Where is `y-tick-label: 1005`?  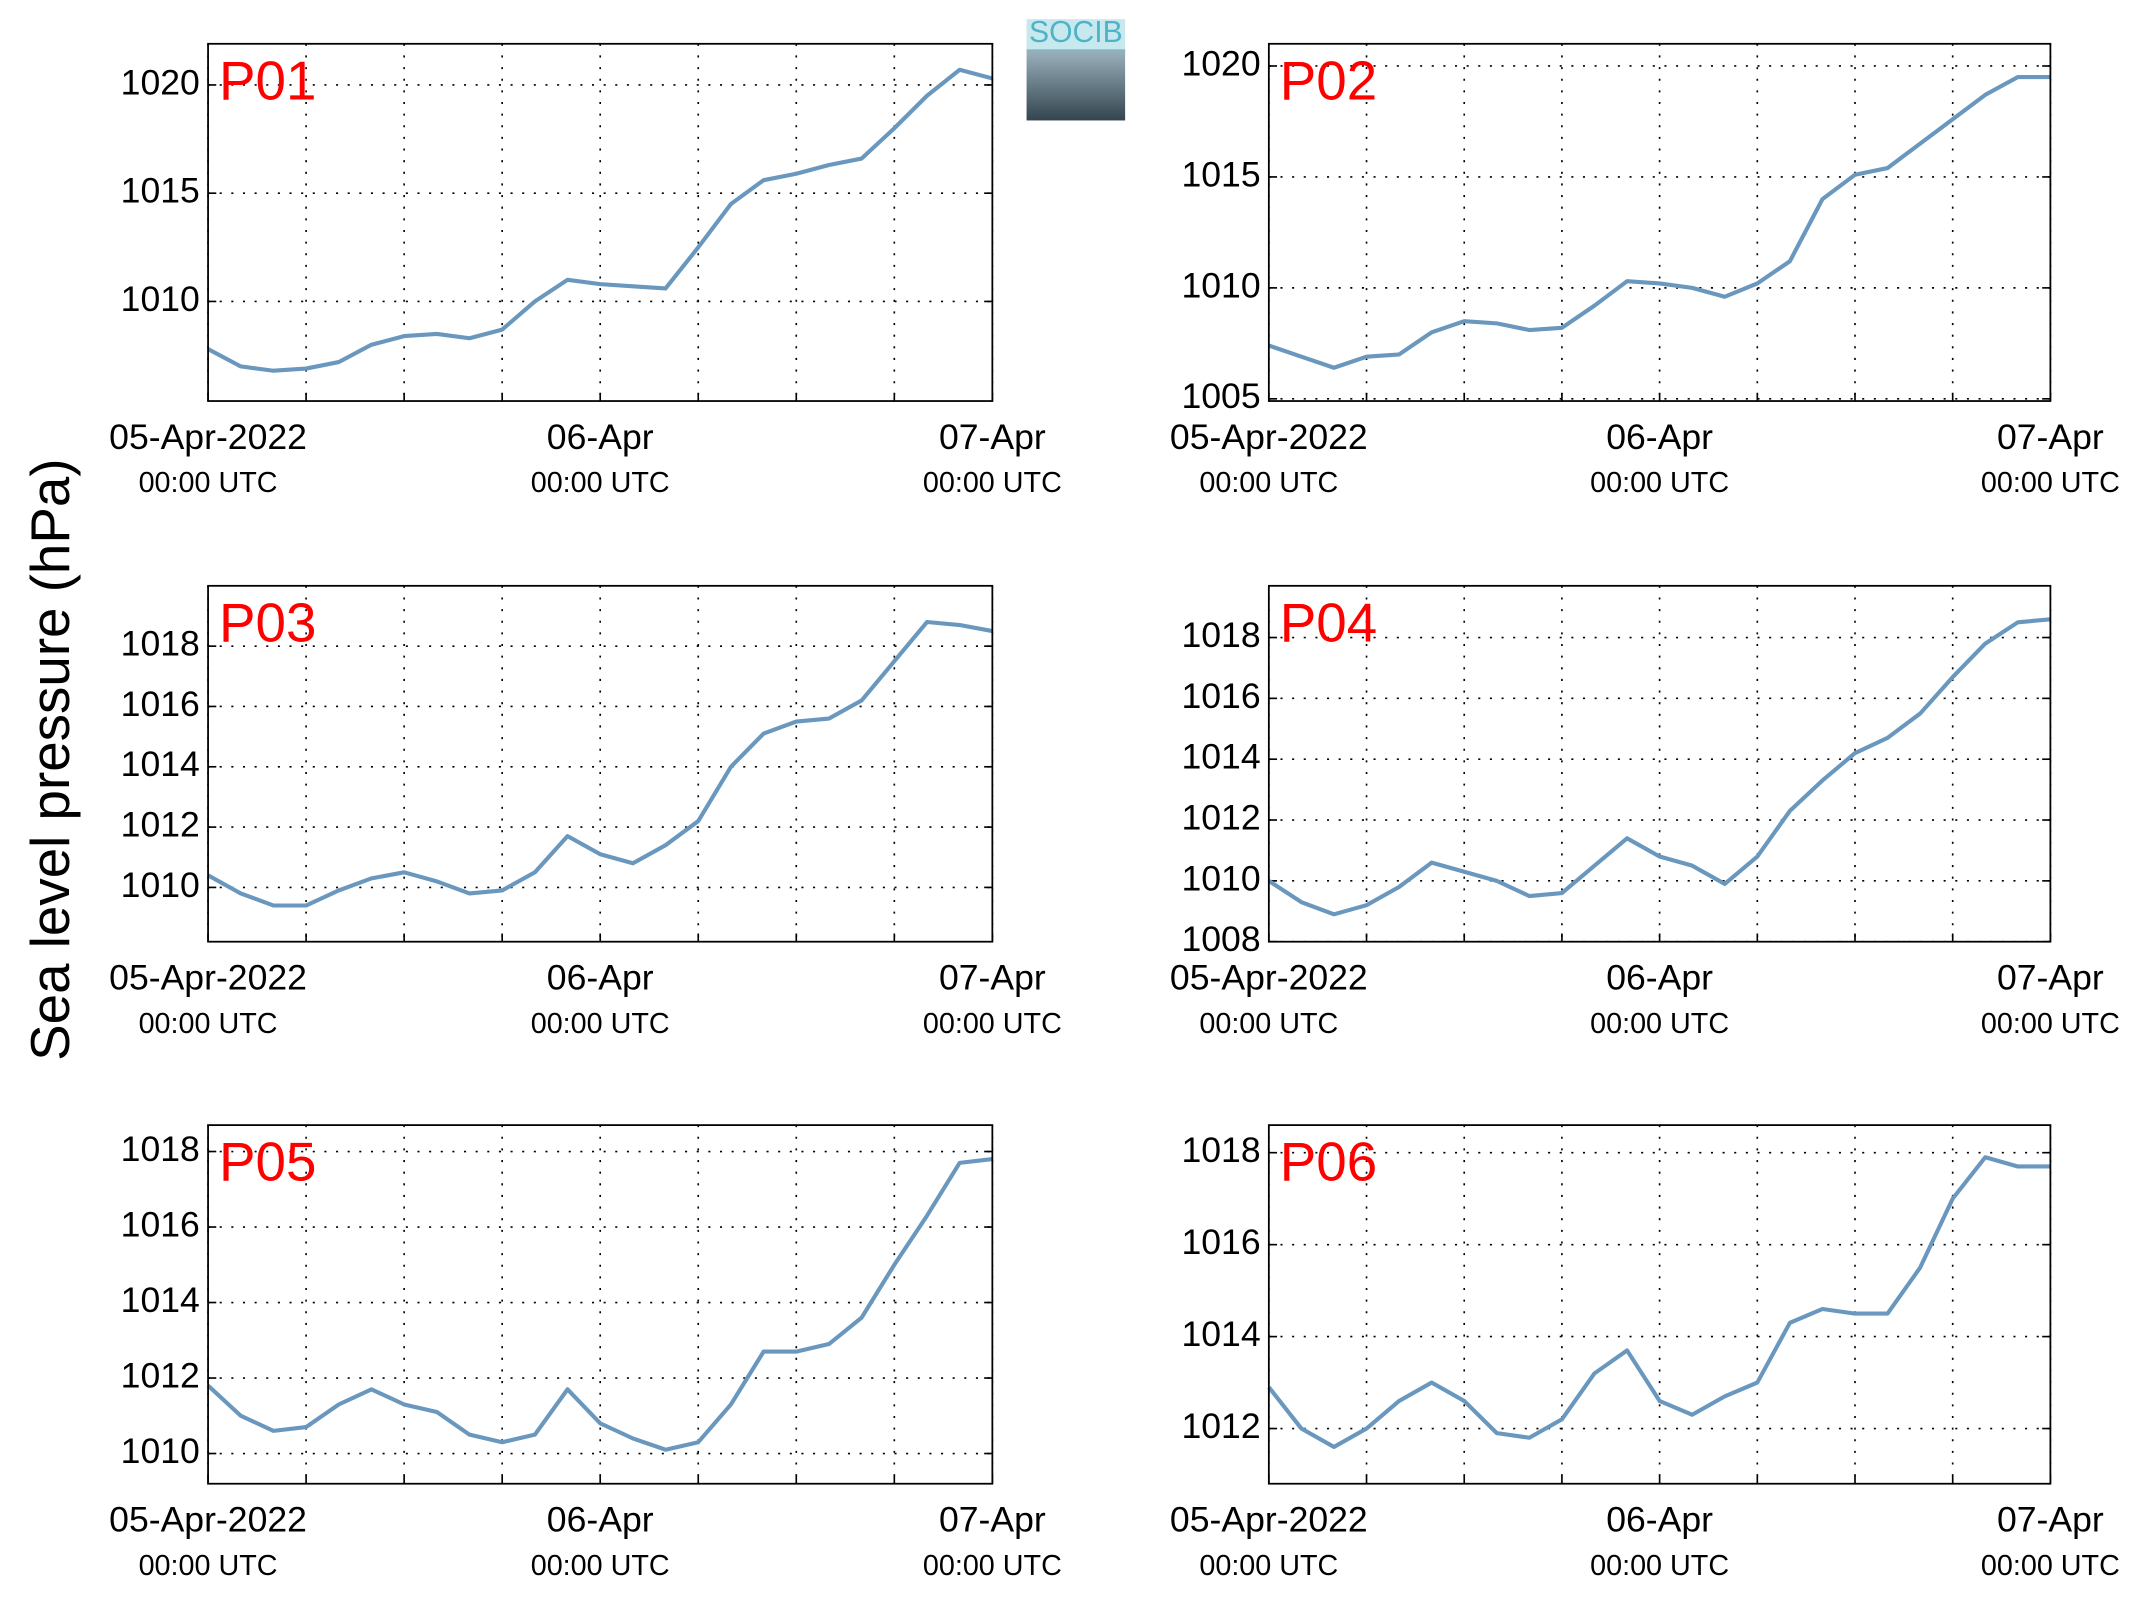
y-tick-label: 1005 is located at coordinates (1220, 396).